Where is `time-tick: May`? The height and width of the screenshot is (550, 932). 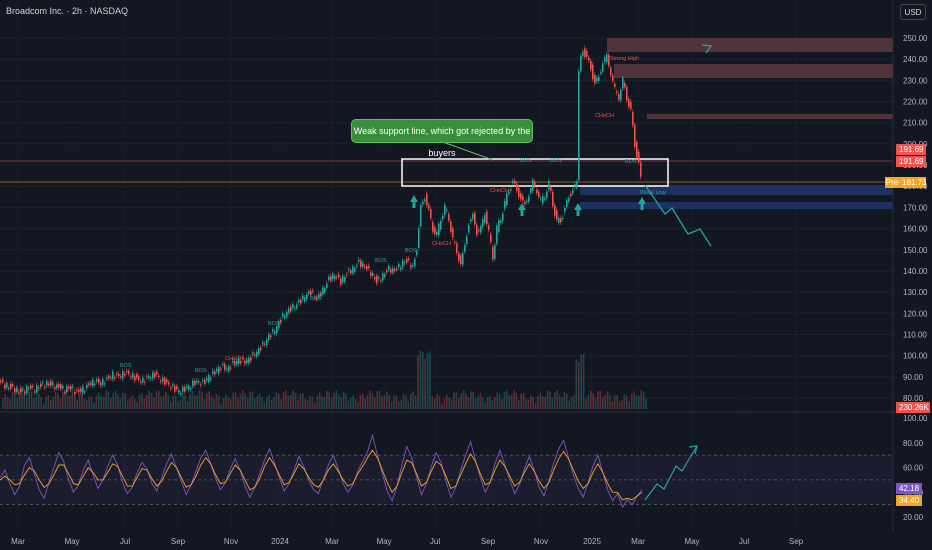 time-tick: May is located at coordinates (691, 541).